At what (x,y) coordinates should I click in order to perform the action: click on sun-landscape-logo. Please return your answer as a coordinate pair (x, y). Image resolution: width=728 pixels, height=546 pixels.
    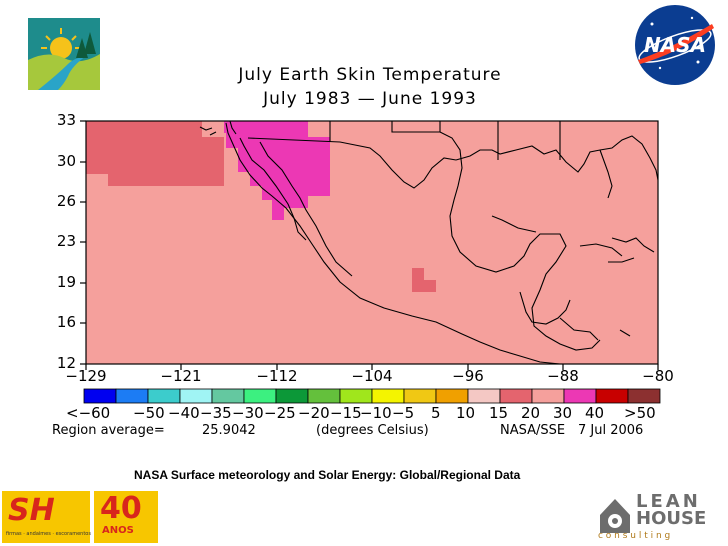
    Looking at the image, I should click on (64, 54).